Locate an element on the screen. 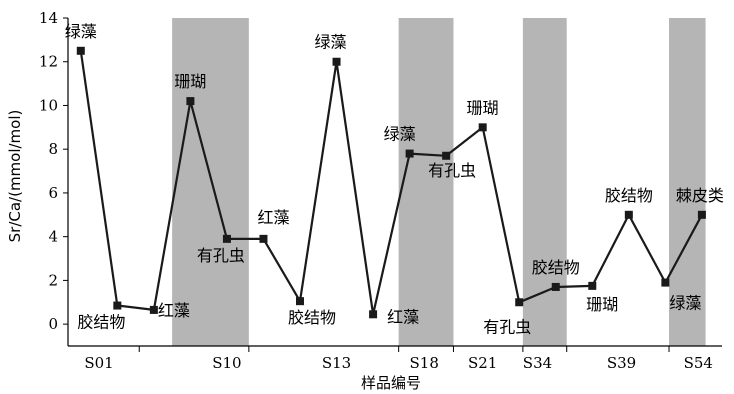 The height and width of the screenshot is (394, 734). x-tick-label-s39: S39 is located at coordinates (621, 363).